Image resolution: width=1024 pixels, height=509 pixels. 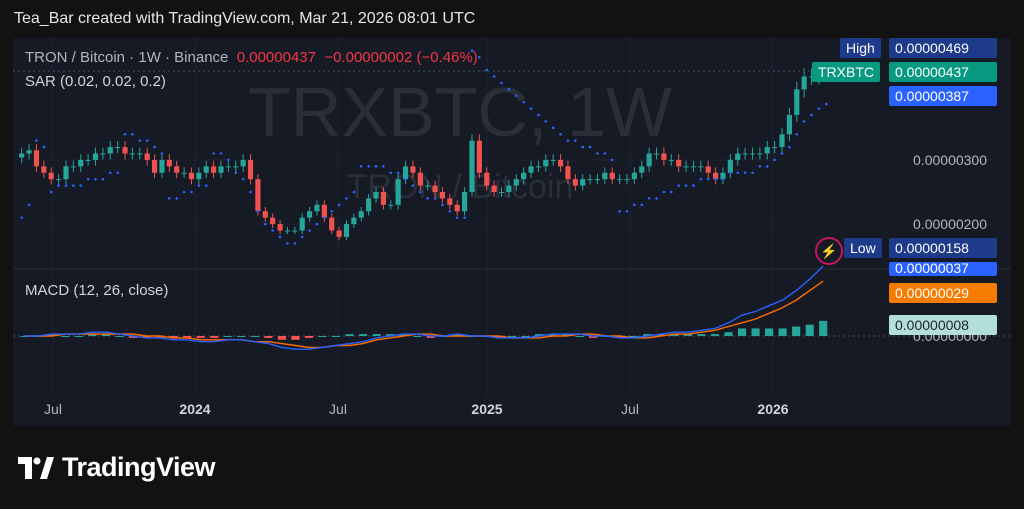 What do you see at coordinates (943, 269) in the screenshot?
I see `macd-value-tag: 0.00000037` at bounding box center [943, 269].